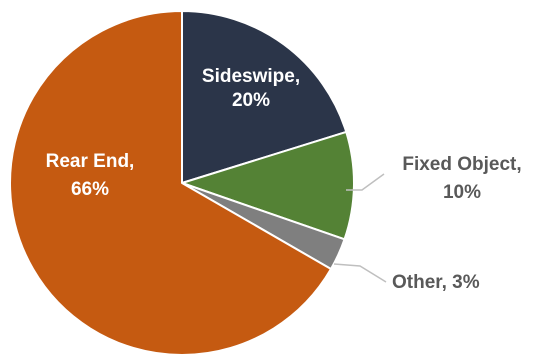  Describe the element at coordinates (461, 164) in the screenshot. I see `slice-label-name: Fixed Object,` at that location.